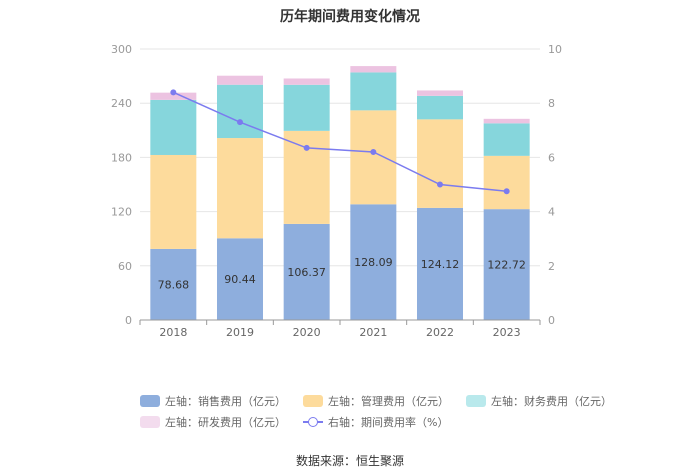  What do you see at coordinates (350, 17) in the screenshot?
I see `chart-title: 历年期间费用变化情况` at bounding box center [350, 17].